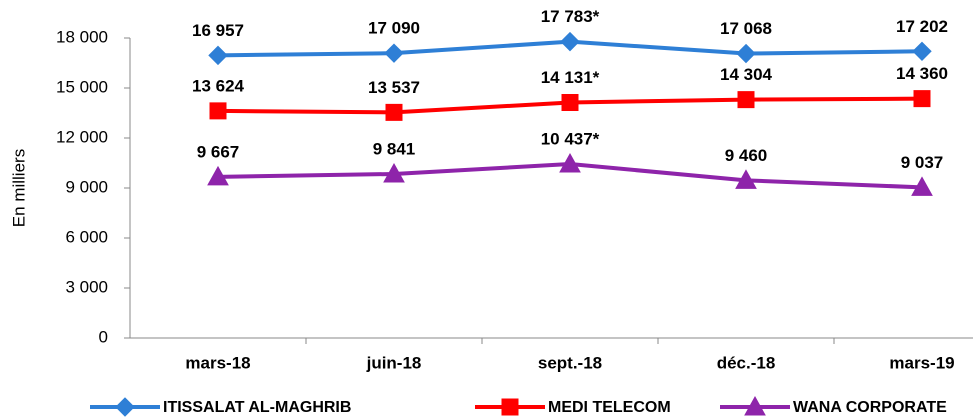  What do you see at coordinates (82, 136) in the screenshot?
I see `y-tick-label: 12 000` at bounding box center [82, 136].